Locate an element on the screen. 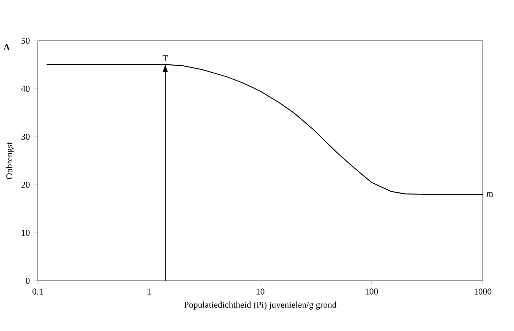 This screenshot has width=514, height=331. y-axis-title: Opbrengst is located at coordinates (10, 161).